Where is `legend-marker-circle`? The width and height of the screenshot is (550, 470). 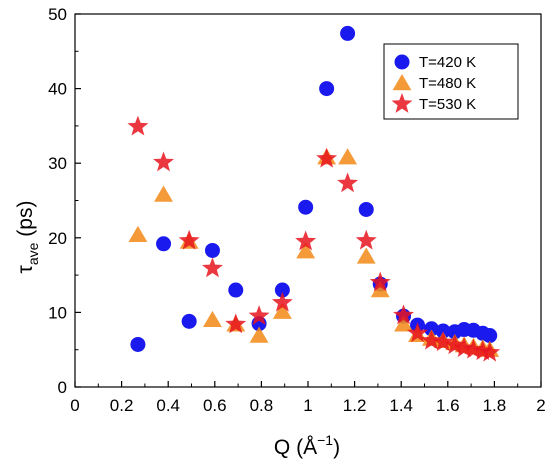
legend-marker-circle is located at coordinates (402, 62).